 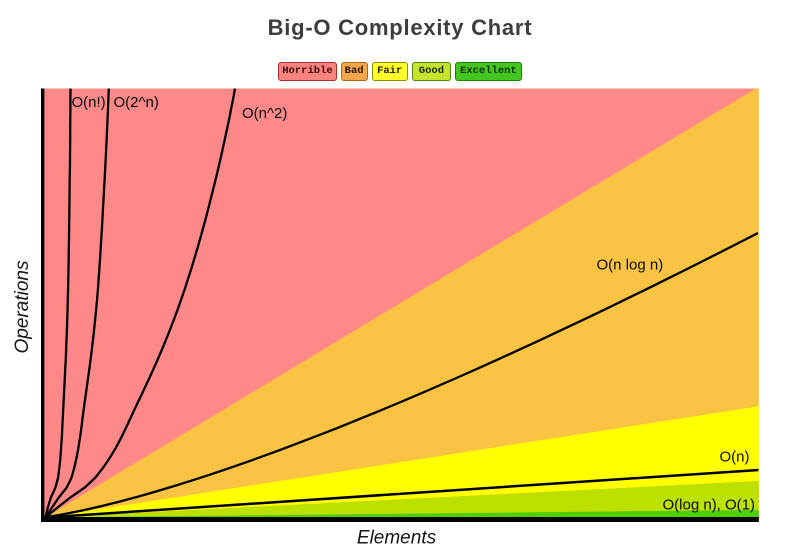 I want to click on svg-text: Operations, so click(x=22, y=306).